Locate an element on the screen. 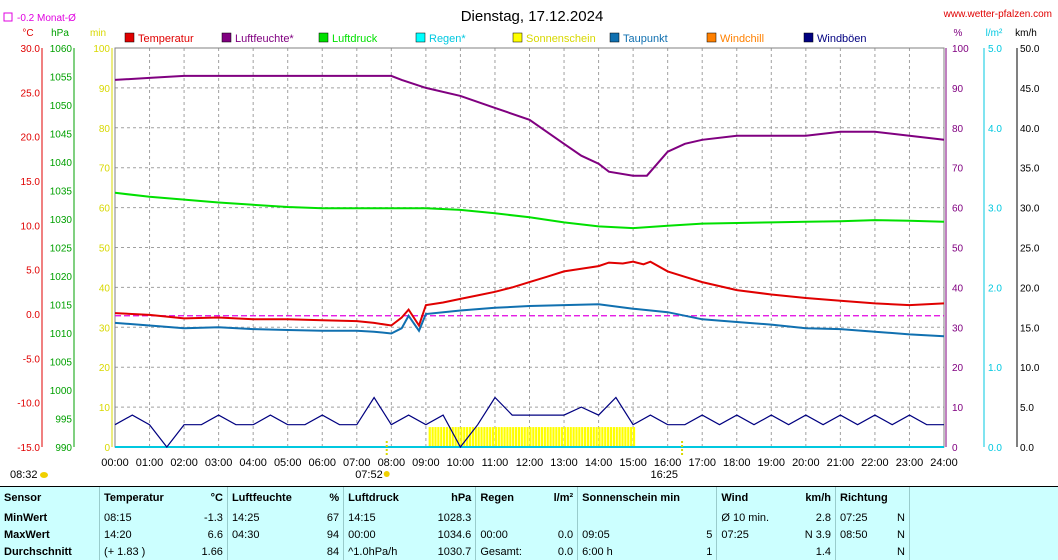  rain-tick: 3.0 is located at coordinates (995, 209).